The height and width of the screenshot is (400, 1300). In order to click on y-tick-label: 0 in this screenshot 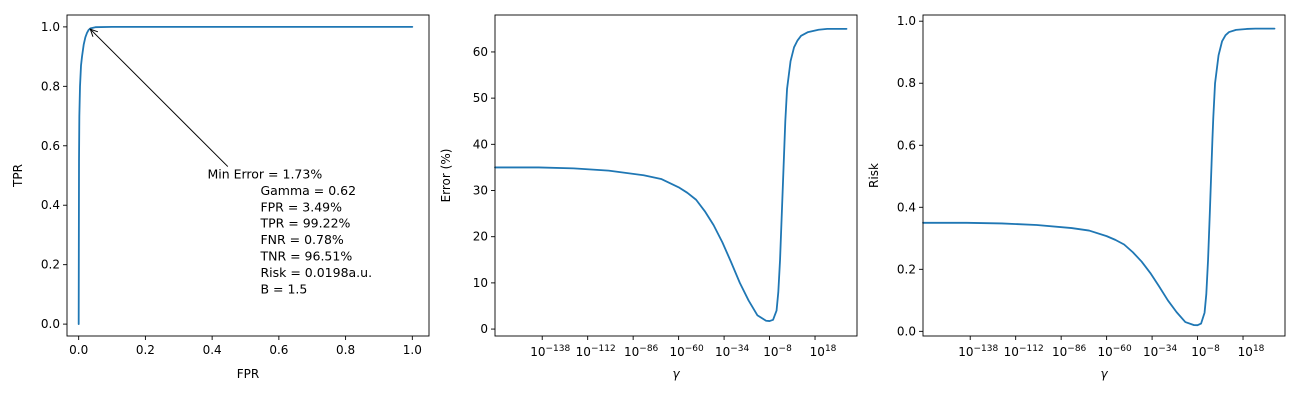, I will do `click(484, 329)`.